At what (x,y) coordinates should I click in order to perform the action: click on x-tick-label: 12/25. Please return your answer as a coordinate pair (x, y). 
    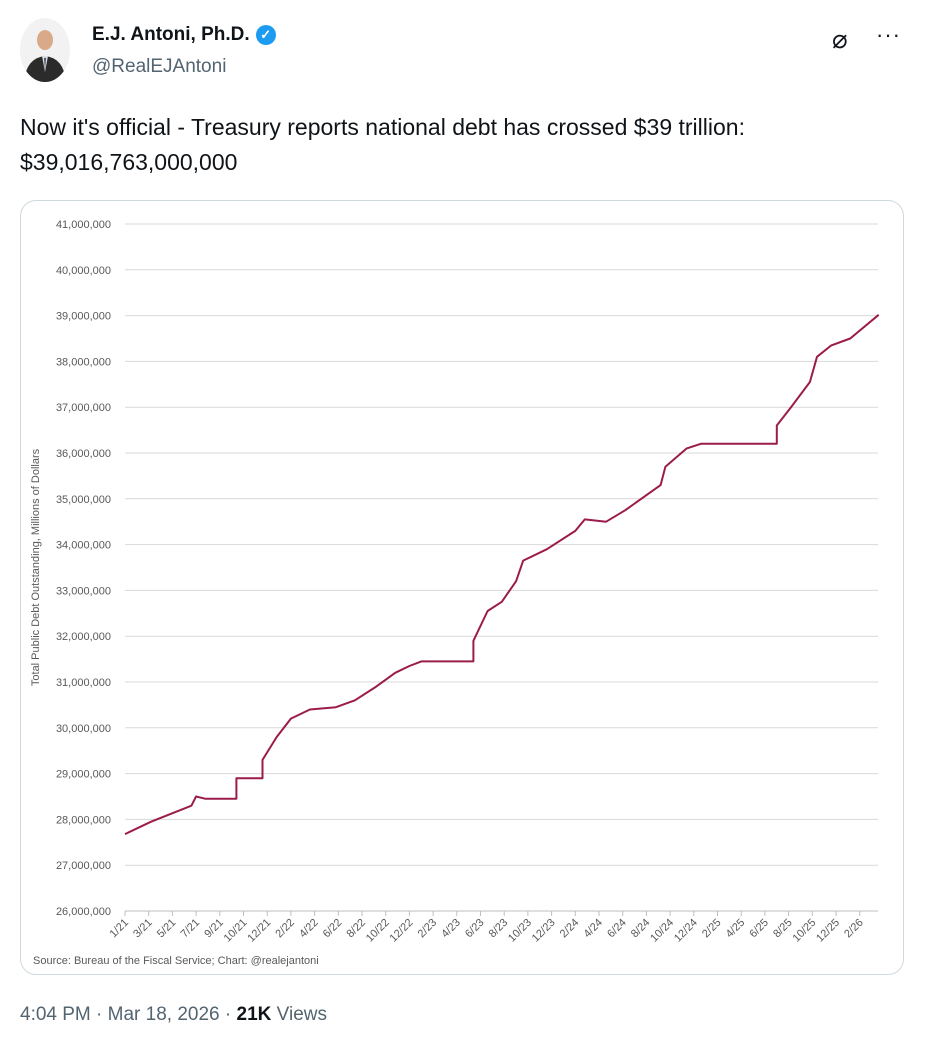
    Looking at the image, I should click on (828, 931).